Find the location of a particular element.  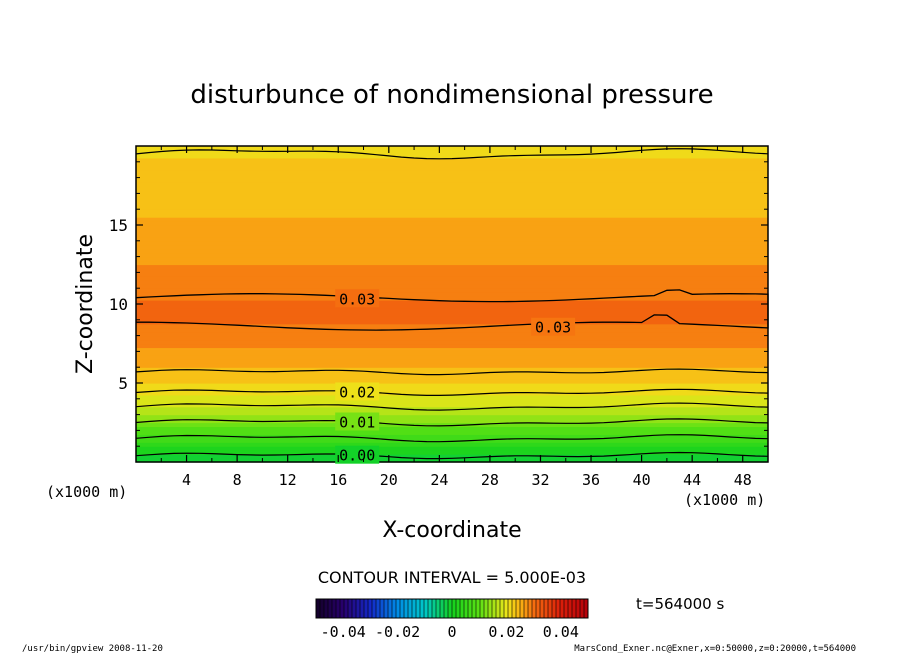

x-tick-label: 24 is located at coordinates (439, 480).